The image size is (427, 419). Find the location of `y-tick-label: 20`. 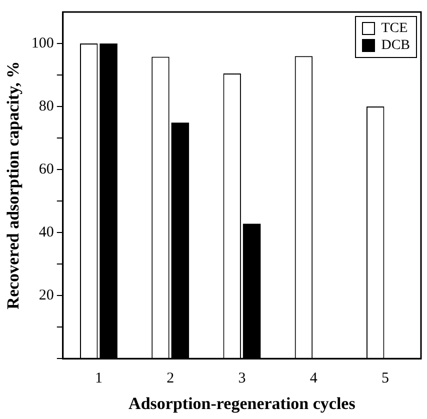

y-tick-label: 20 is located at coordinates (46, 296).